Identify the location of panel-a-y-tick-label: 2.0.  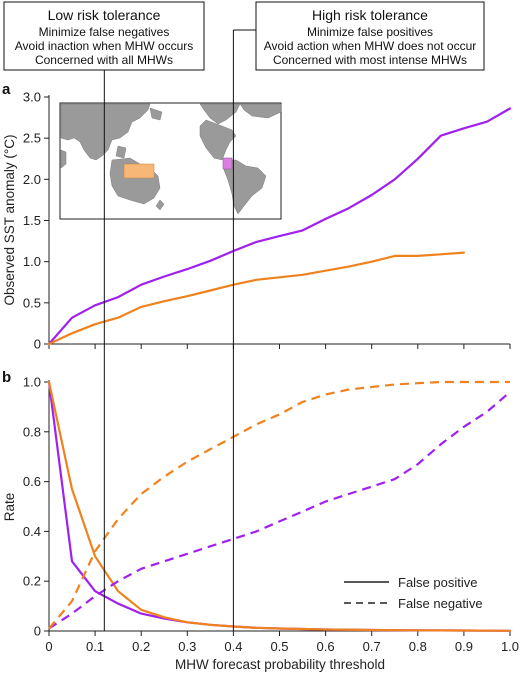
(32, 179).